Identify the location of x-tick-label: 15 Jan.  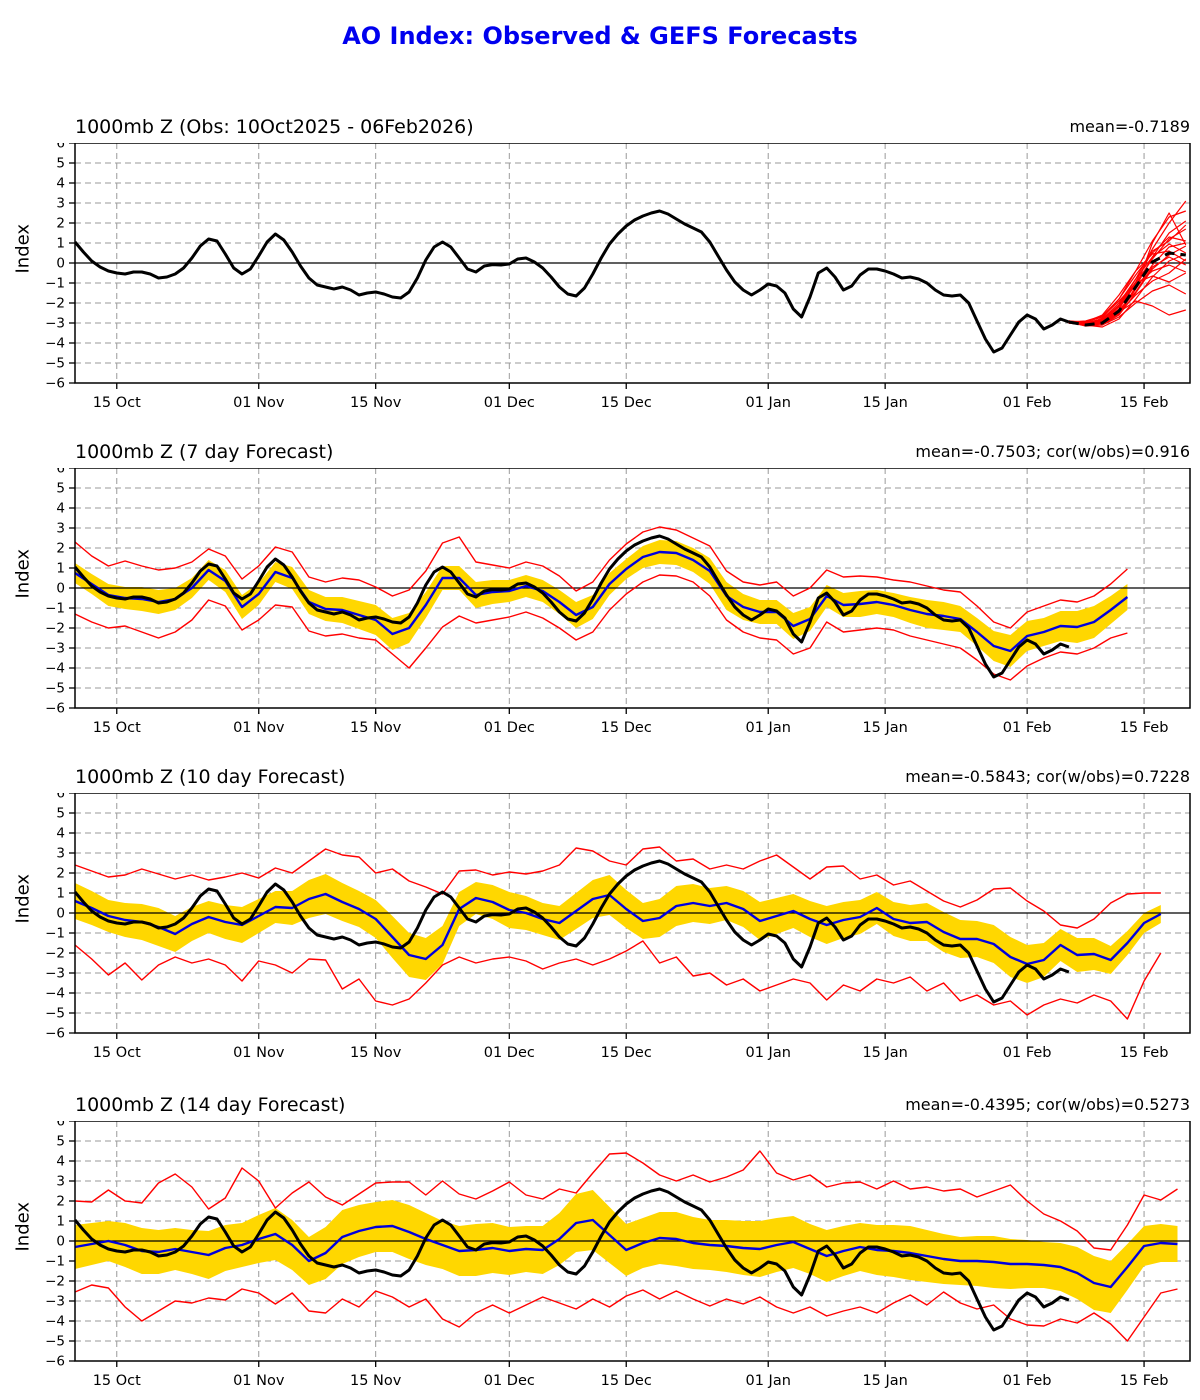
(884, 403).